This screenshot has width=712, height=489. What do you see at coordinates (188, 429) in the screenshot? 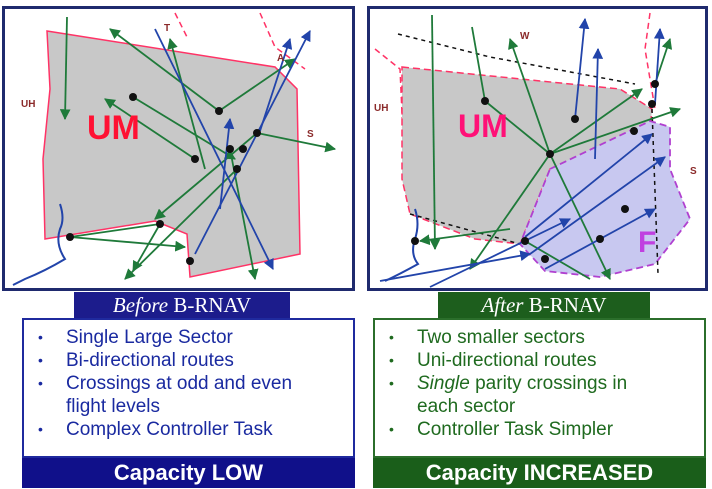
I see `list-item: Complex Controller Task` at bounding box center [188, 429].